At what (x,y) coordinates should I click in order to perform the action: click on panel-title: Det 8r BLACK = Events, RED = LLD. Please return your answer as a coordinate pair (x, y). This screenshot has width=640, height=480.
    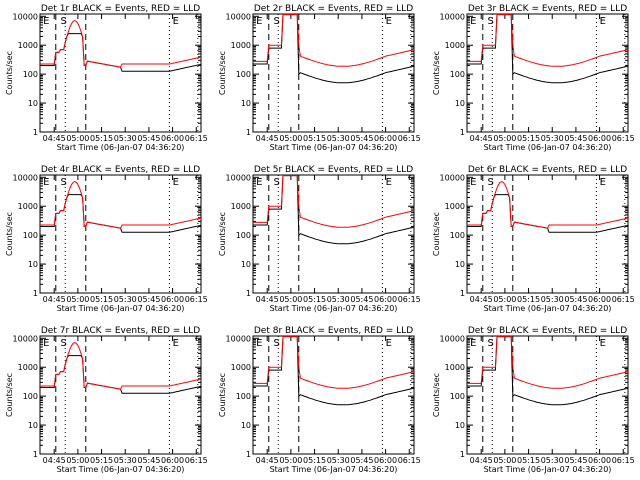
    Looking at the image, I should click on (333, 331).